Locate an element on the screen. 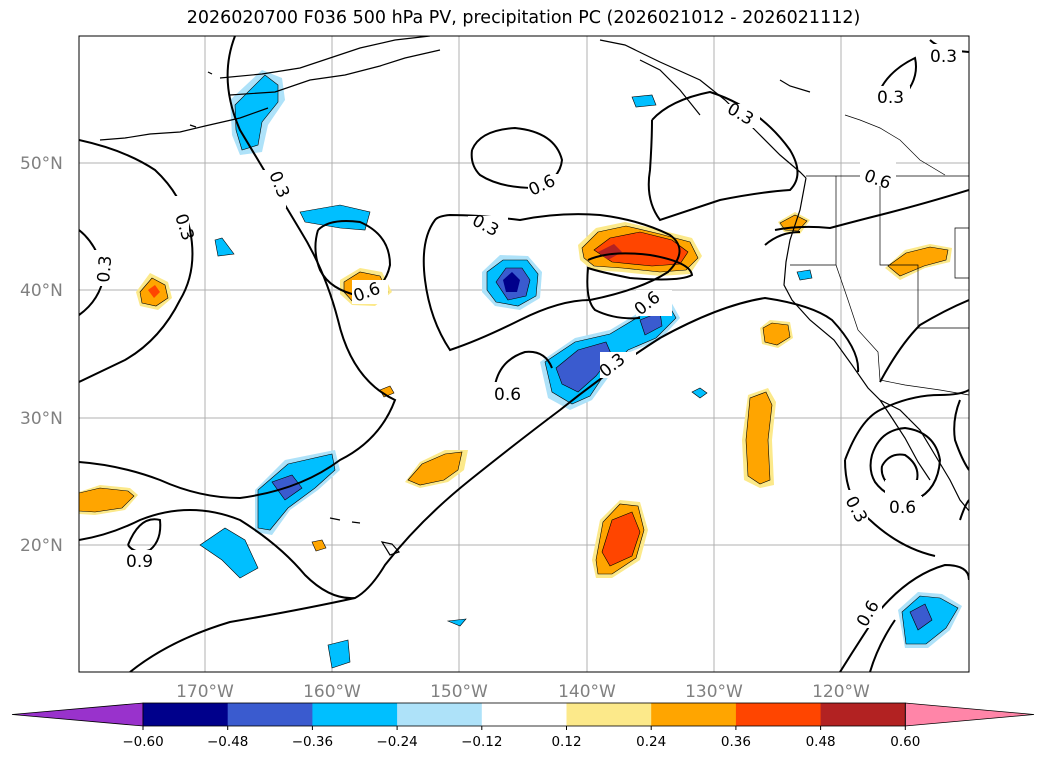 This screenshot has height=765, width=1047. colorbar-extend-max is located at coordinates (969, 714).